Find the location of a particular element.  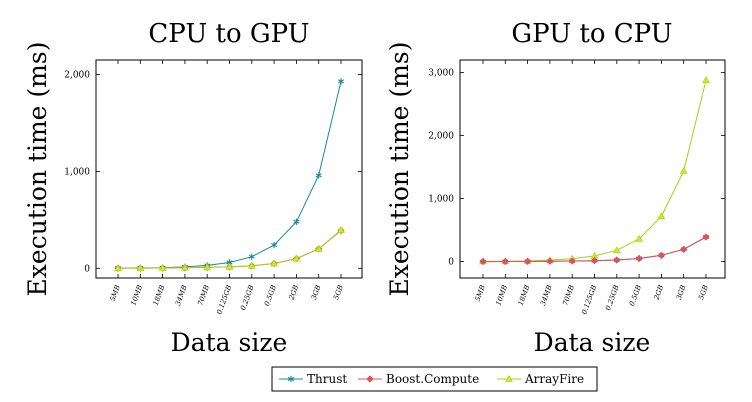

series-thrust is located at coordinates (229, 175).